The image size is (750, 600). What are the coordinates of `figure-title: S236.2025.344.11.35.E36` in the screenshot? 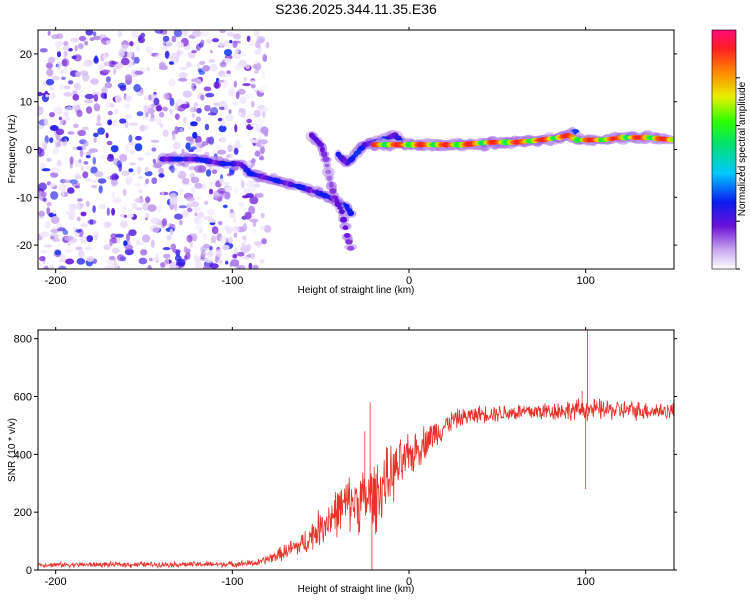 It's located at (356, 9).